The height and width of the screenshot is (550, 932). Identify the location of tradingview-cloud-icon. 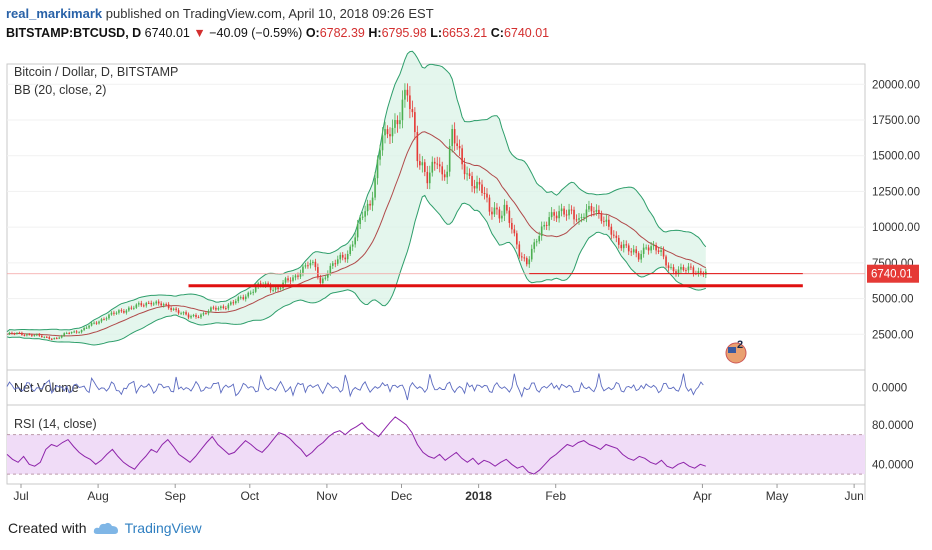
(105, 528).